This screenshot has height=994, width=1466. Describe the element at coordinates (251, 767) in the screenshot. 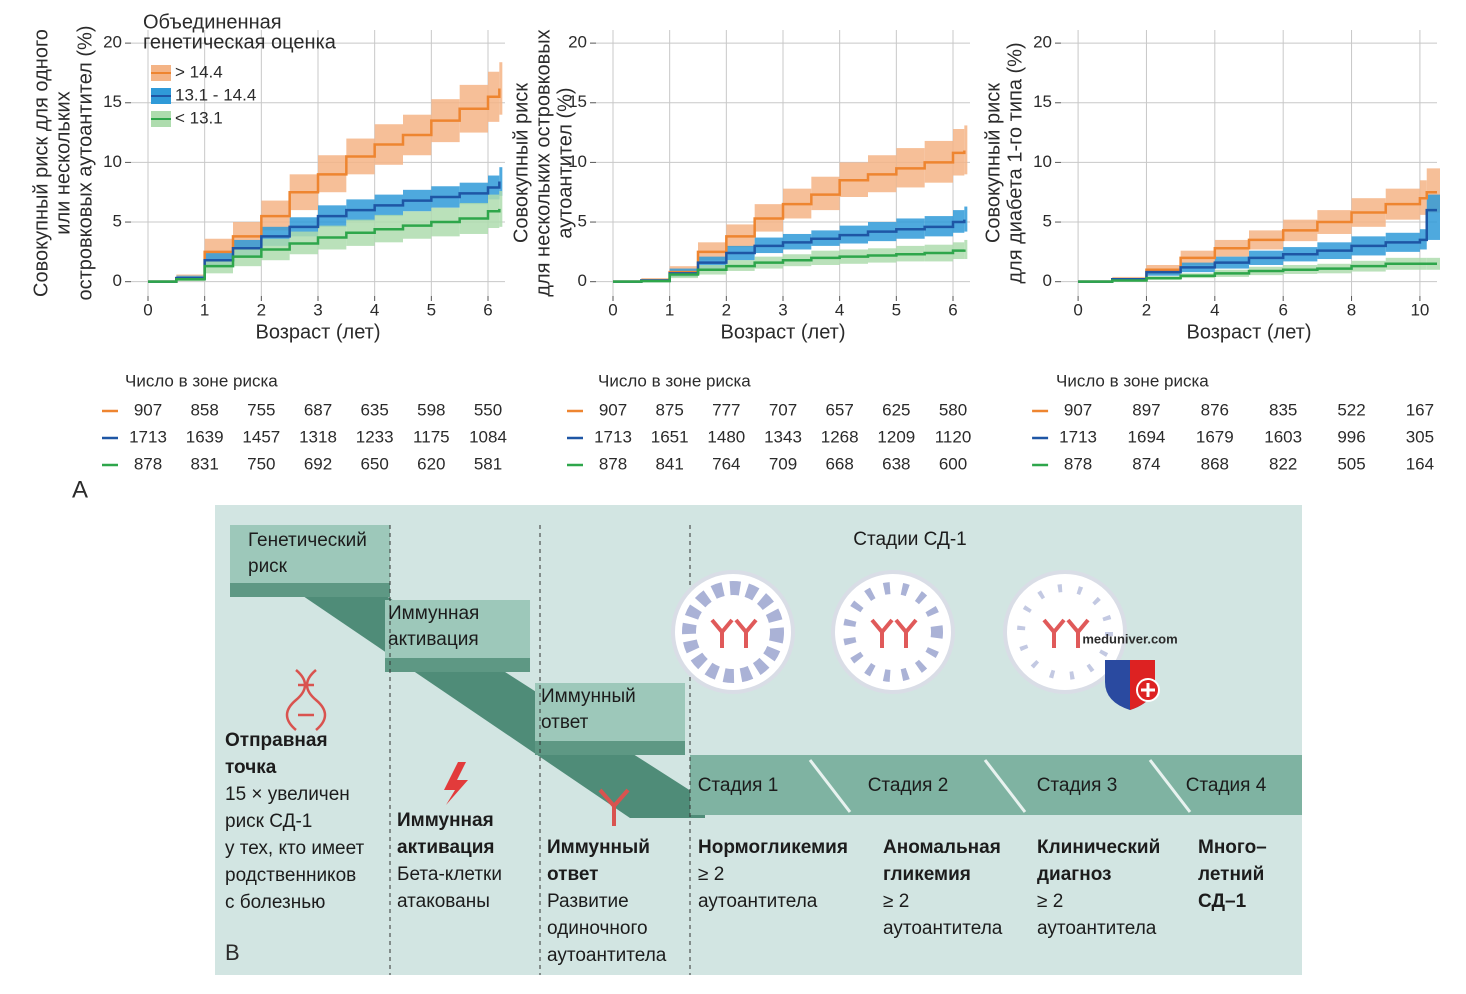

I see `column-title: точка` at that location.